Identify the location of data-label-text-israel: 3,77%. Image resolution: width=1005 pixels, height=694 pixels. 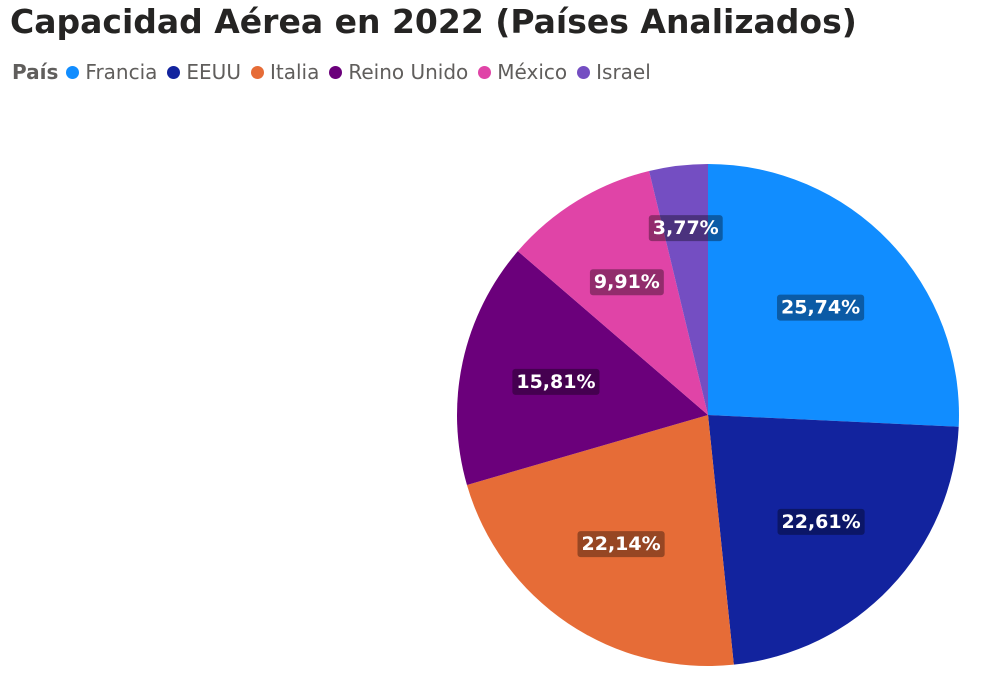
(686, 228).